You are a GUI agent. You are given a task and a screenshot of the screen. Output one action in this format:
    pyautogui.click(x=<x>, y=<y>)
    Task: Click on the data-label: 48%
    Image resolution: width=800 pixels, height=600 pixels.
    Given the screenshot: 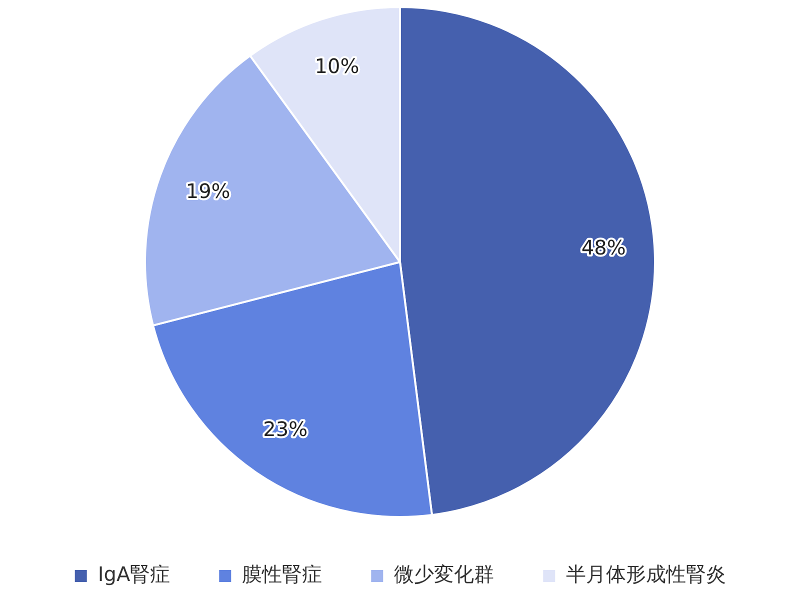 What is the action you would take?
    pyautogui.click(x=603, y=247)
    